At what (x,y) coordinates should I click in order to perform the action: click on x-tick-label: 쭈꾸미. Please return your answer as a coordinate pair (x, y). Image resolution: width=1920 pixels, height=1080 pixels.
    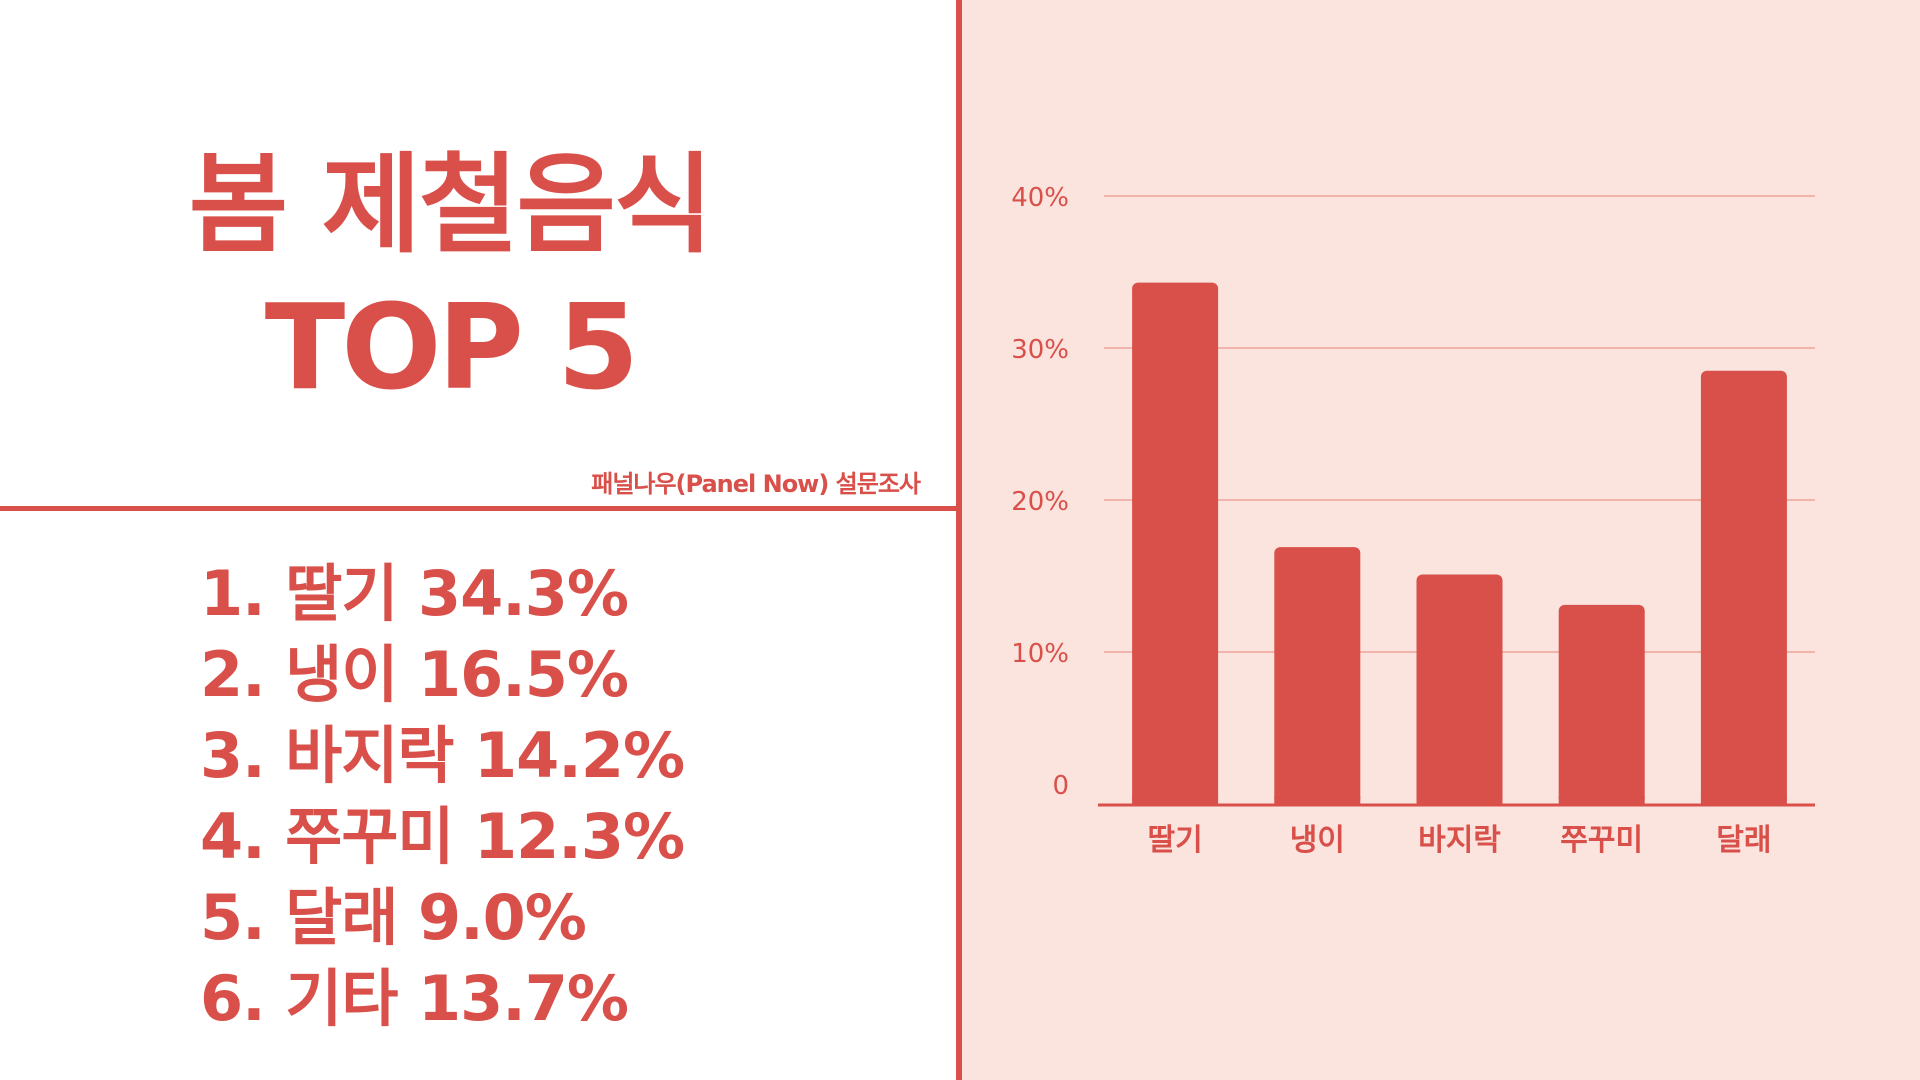
    Looking at the image, I should click on (1601, 840).